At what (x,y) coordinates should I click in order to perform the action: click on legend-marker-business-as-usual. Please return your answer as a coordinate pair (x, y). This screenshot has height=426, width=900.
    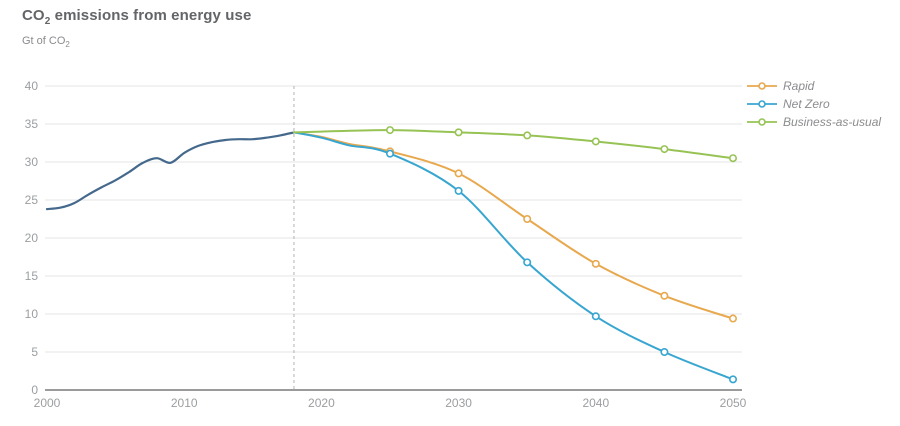
    Looking at the image, I should click on (762, 122).